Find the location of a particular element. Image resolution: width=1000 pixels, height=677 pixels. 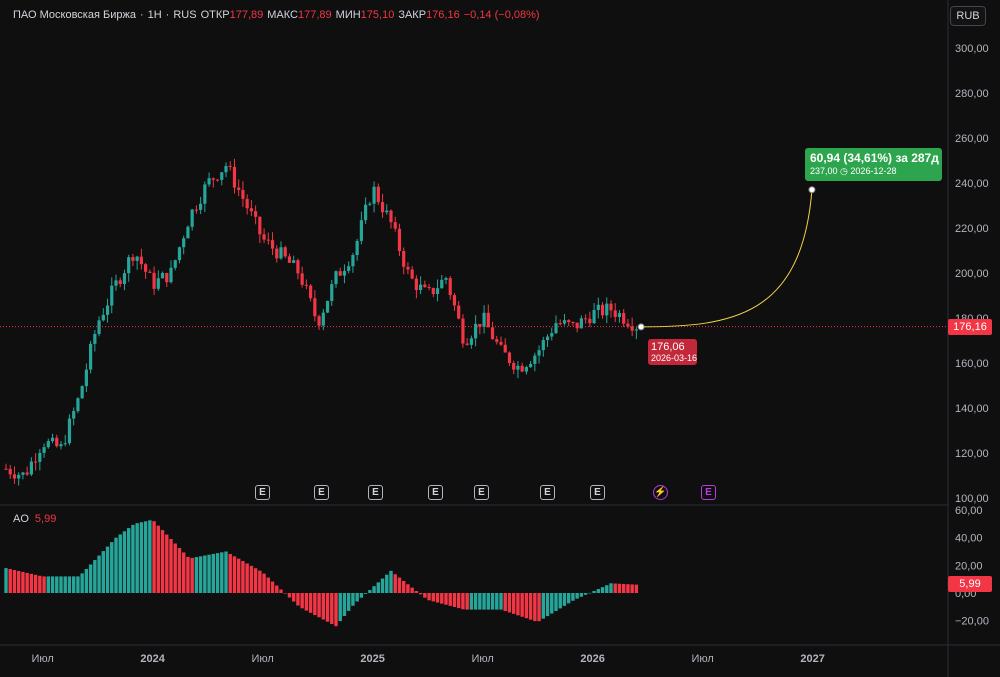

projection-target-line: 237,00 ◷ 2026-12-28 is located at coordinates (853, 171).